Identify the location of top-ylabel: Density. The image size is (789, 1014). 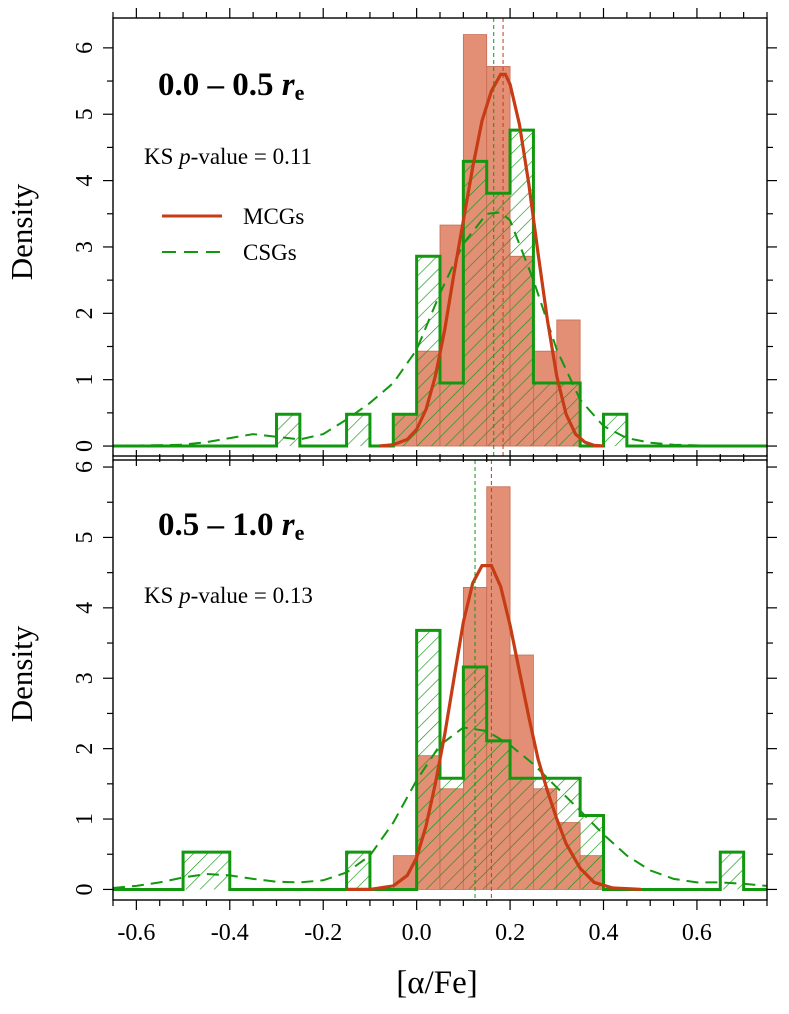
(21, 231).